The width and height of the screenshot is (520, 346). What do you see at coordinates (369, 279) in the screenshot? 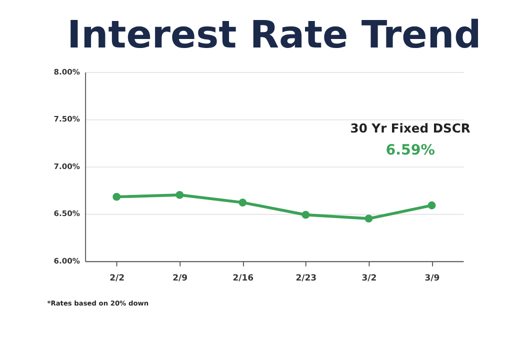
I see `x-tick-label: 3/2` at bounding box center [369, 279].